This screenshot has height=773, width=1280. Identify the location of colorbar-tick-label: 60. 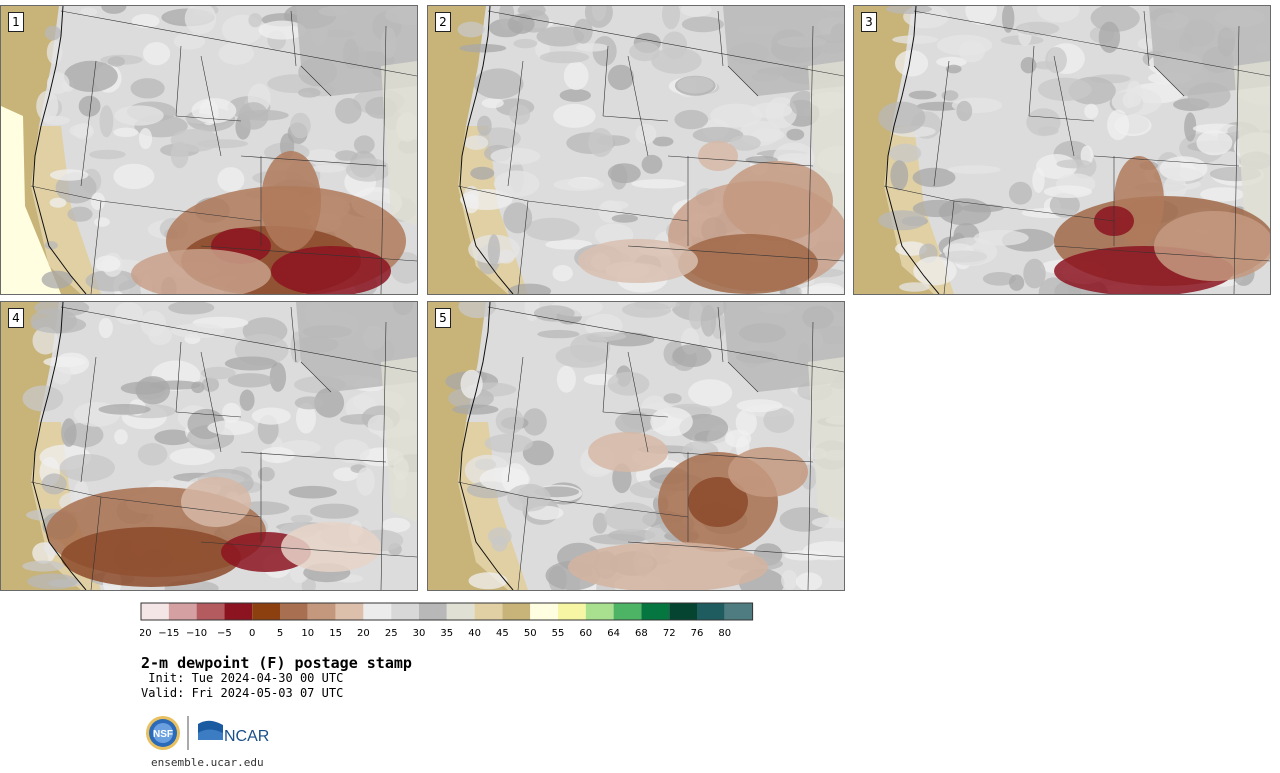
(585, 633).